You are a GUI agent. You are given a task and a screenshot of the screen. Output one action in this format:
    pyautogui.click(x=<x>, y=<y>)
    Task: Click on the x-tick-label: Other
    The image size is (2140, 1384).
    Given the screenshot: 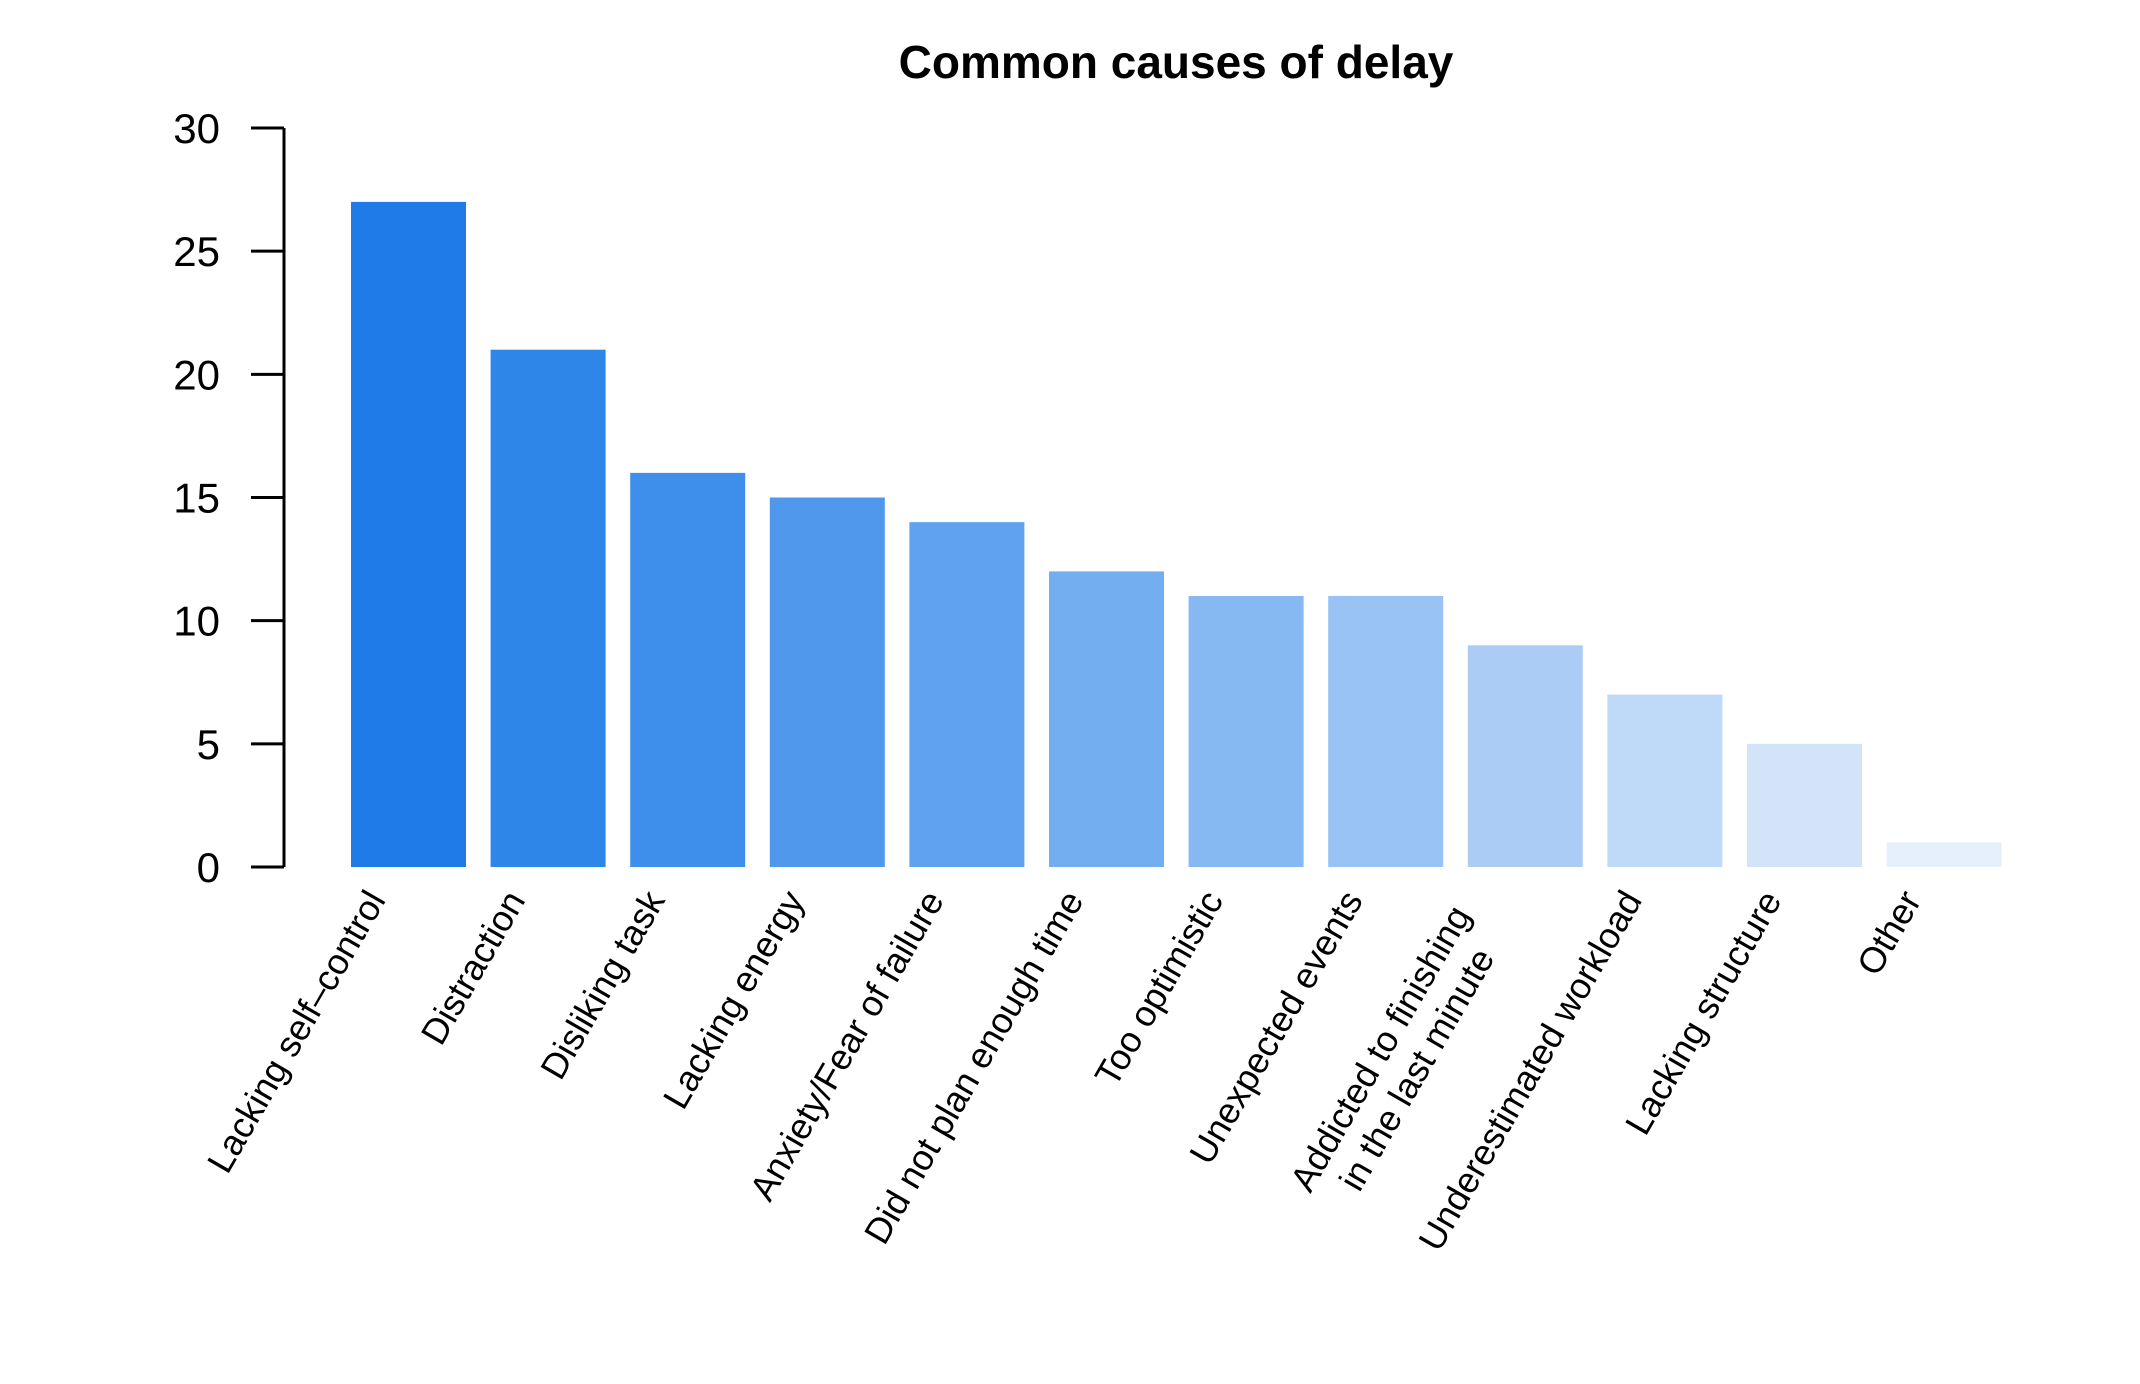 What is the action you would take?
    pyautogui.click(x=1888, y=933)
    